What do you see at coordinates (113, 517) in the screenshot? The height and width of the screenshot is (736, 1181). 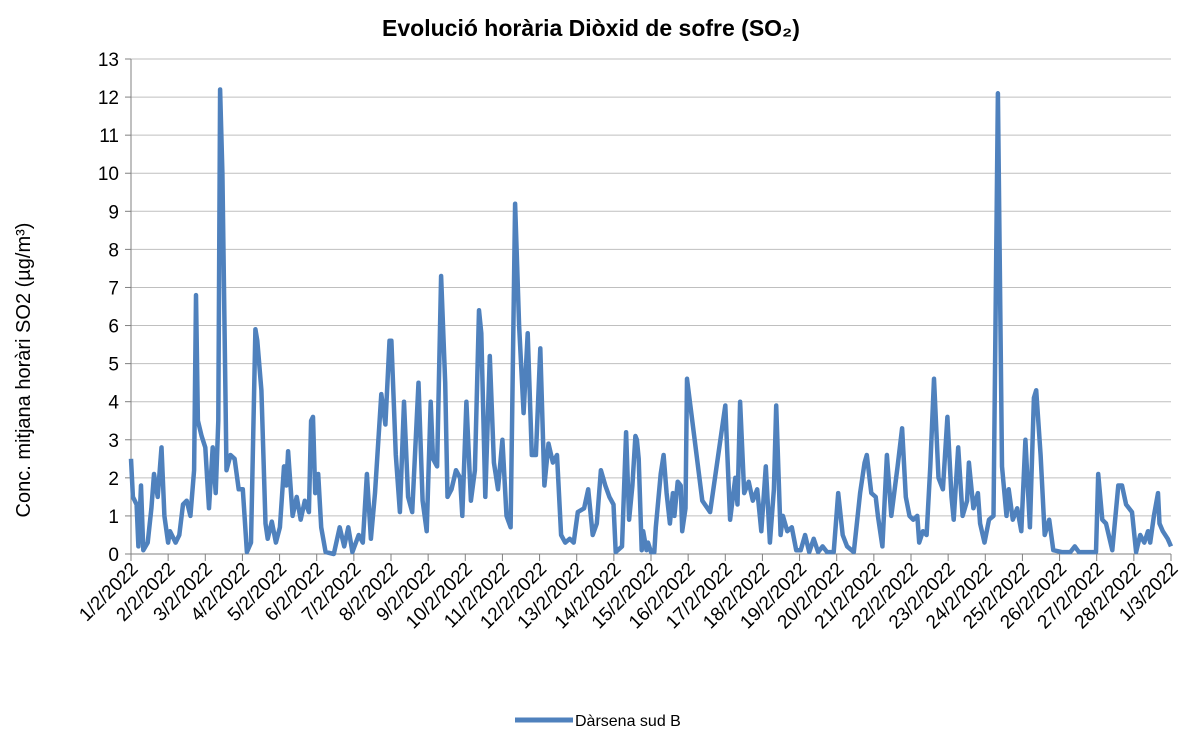 I see `y-tick-label: 1` at bounding box center [113, 517].